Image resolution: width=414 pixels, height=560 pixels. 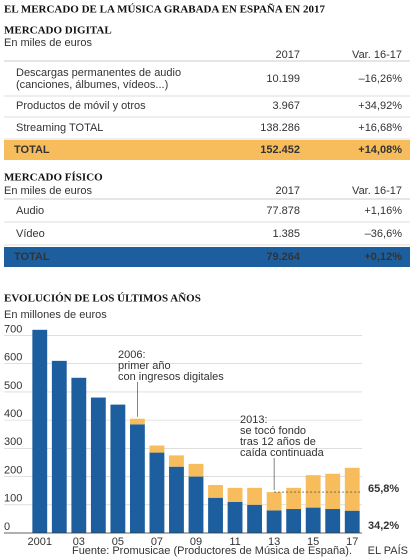 I want to click on y-tick-label: 200, so click(x=13, y=470).